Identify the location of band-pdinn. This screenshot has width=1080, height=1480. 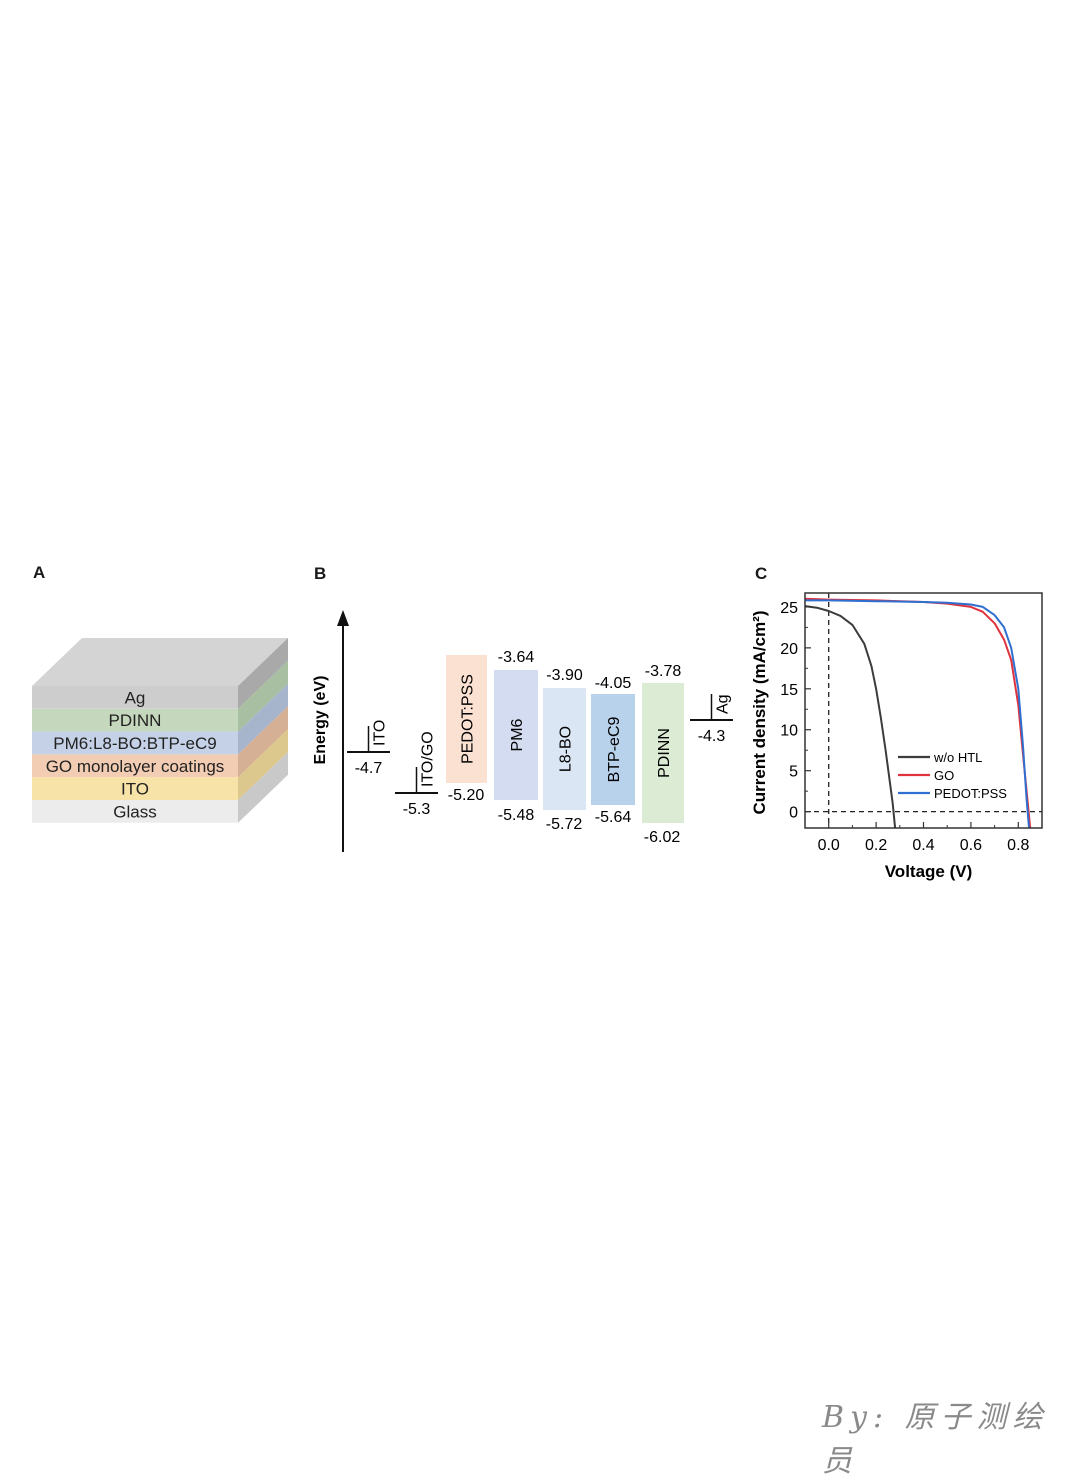
(663, 753).